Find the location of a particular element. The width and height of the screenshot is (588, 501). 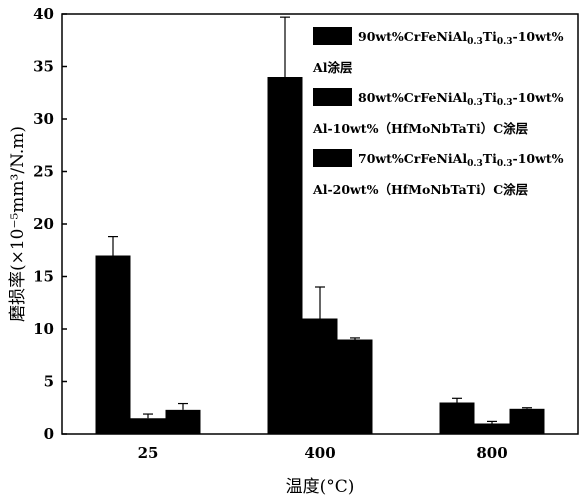

x-axis-title: 温度(°C) is located at coordinates (320, 487).